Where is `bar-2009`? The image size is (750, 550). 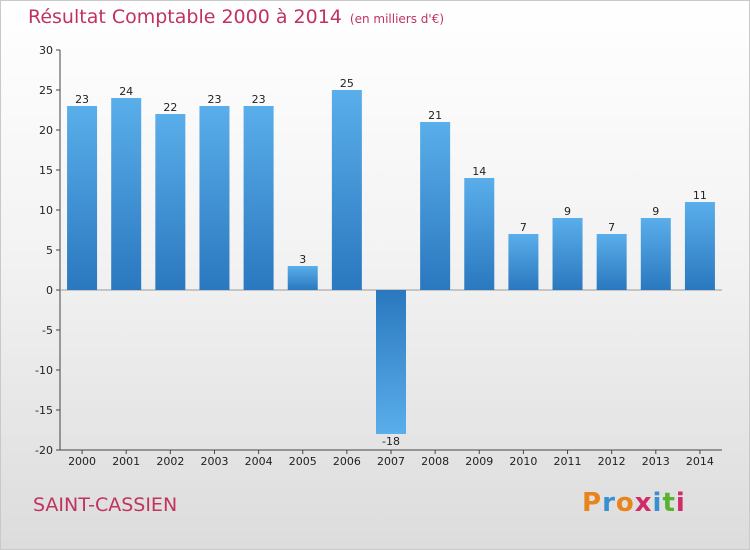
bar-2009 is located at coordinates (479, 234).